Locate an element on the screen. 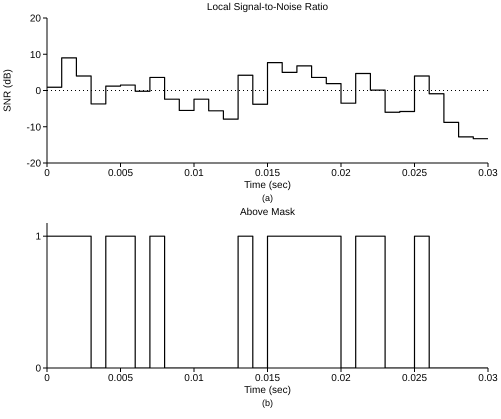 This screenshot has width=501, height=419. y-tick-label: -20 is located at coordinates (34, 164).